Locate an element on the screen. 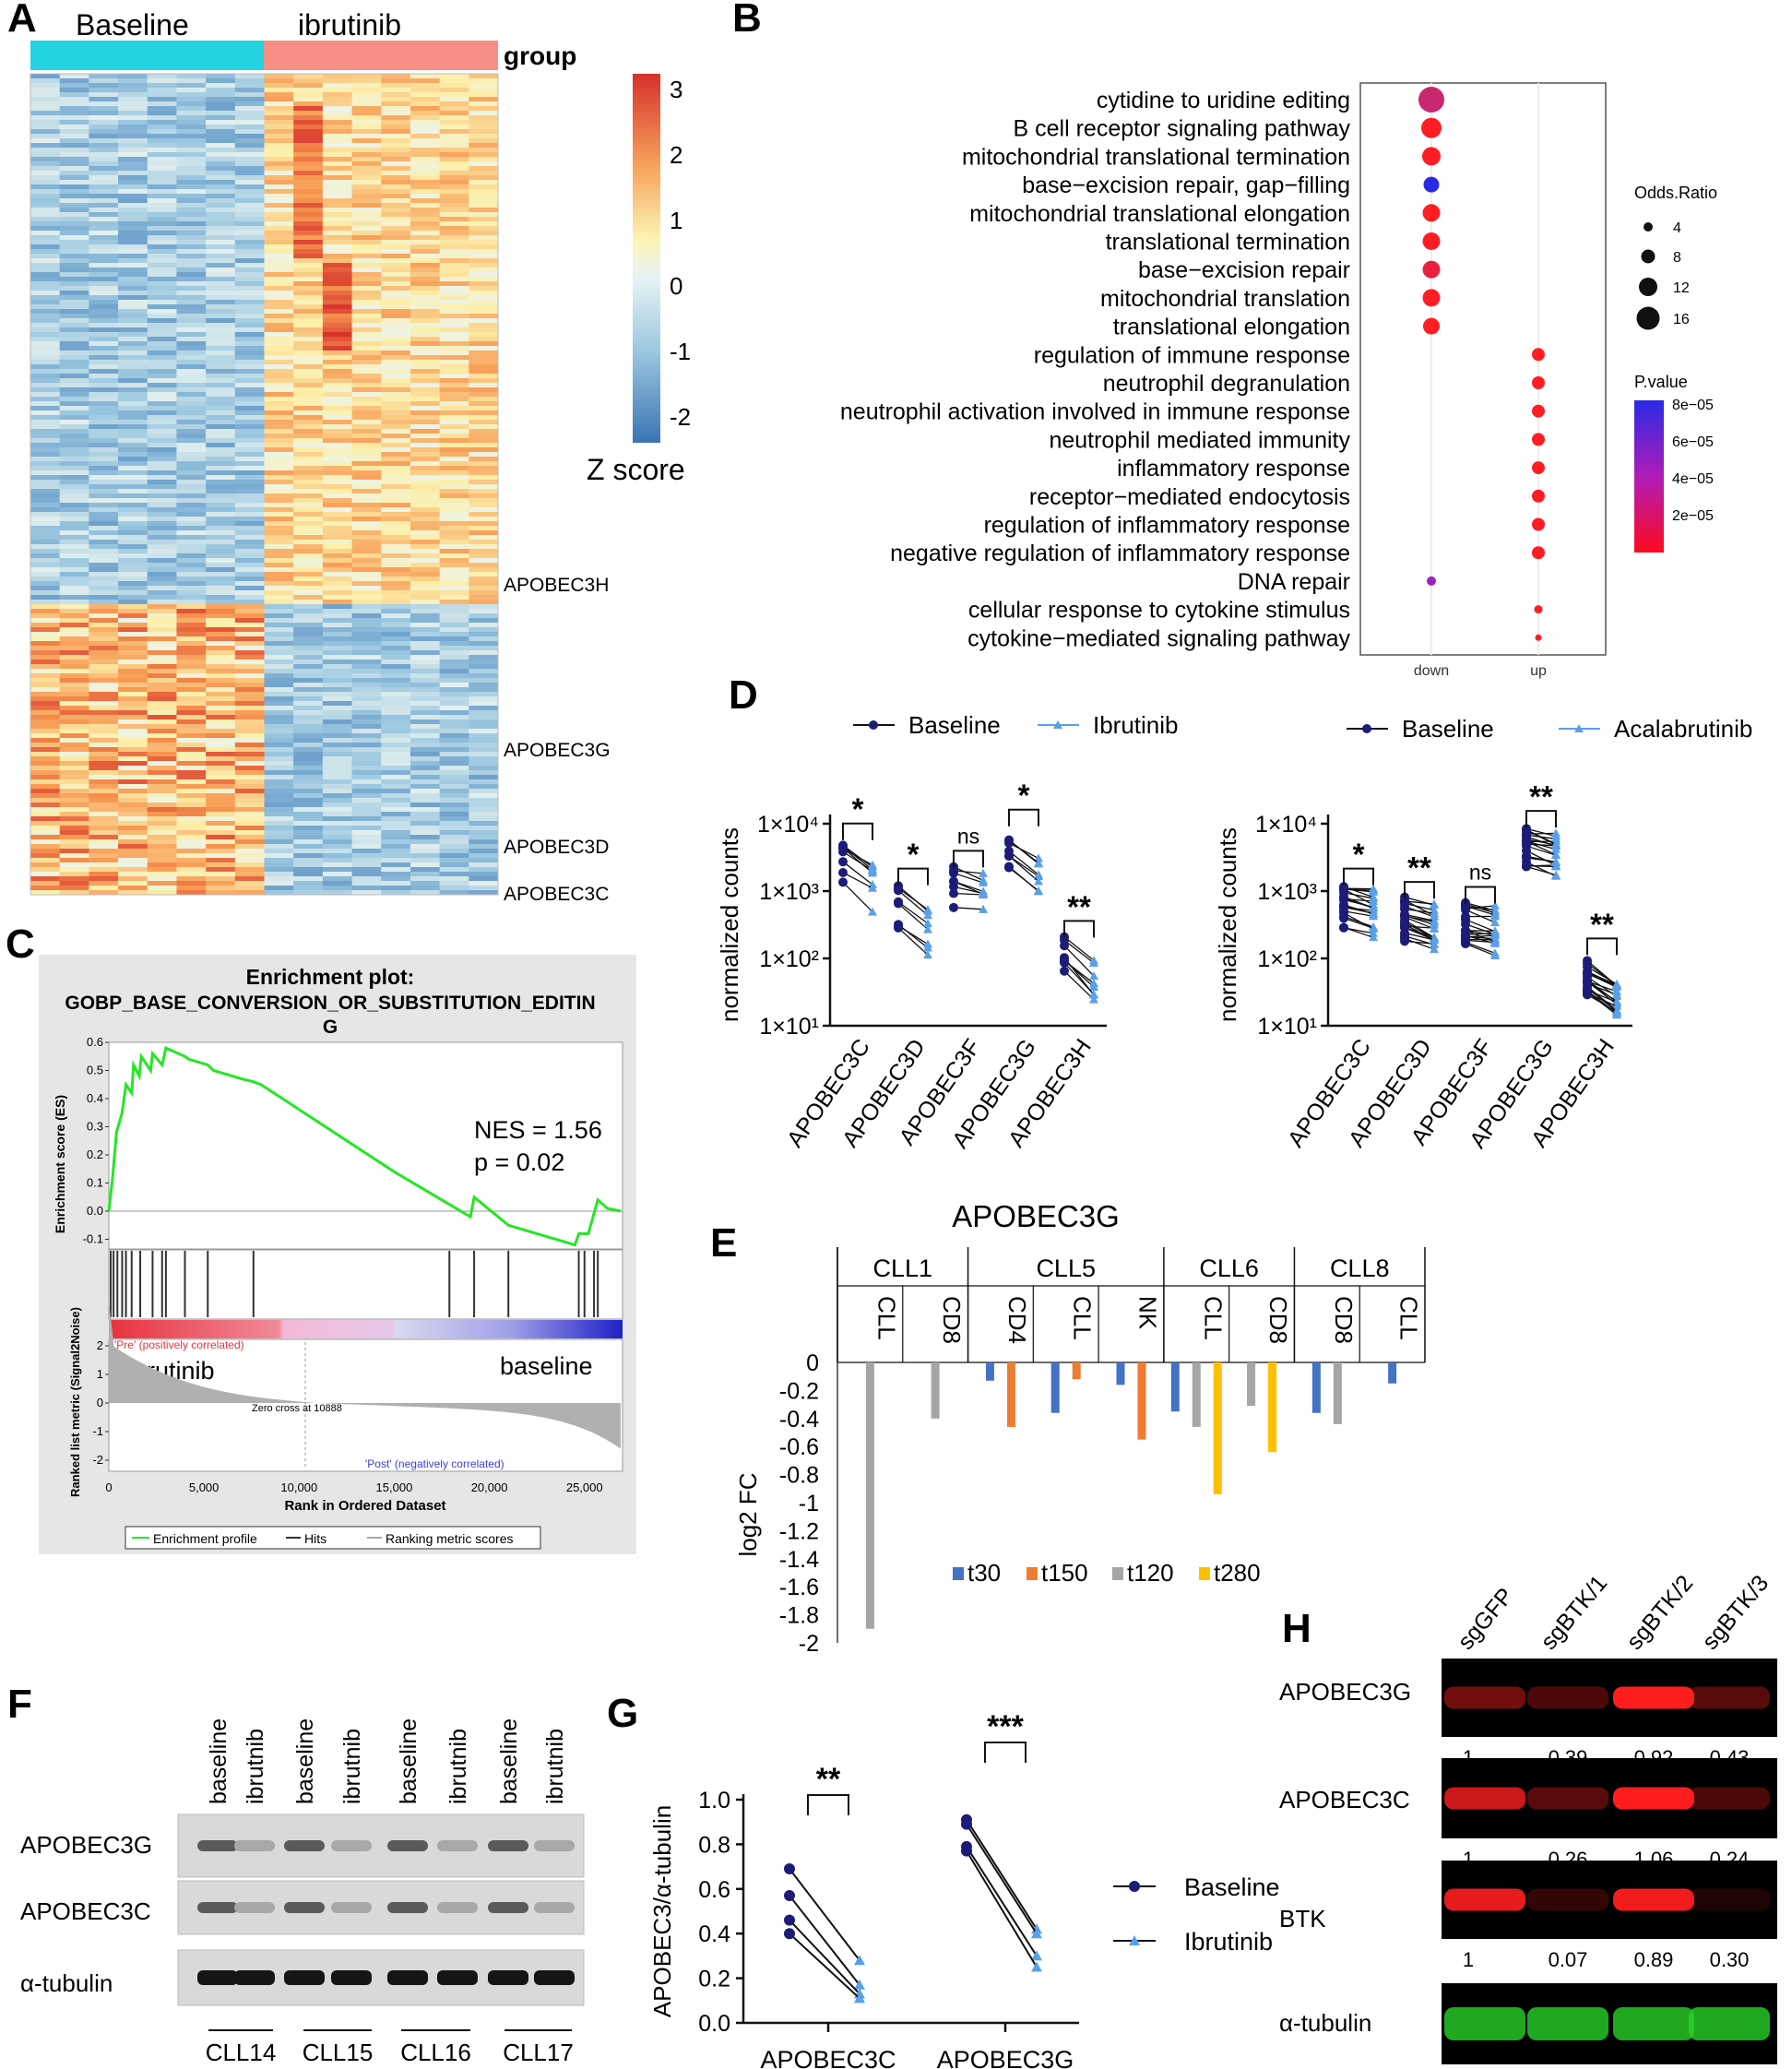  d-legend-treated: Acalabrutinib is located at coordinates (1683, 729).